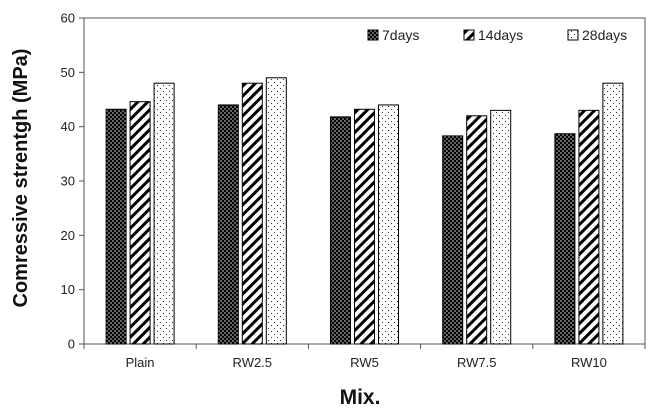  What do you see at coordinates (252, 213) in the screenshot?
I see `bar-14days-RW2.5` at bounding box center [252, 213].